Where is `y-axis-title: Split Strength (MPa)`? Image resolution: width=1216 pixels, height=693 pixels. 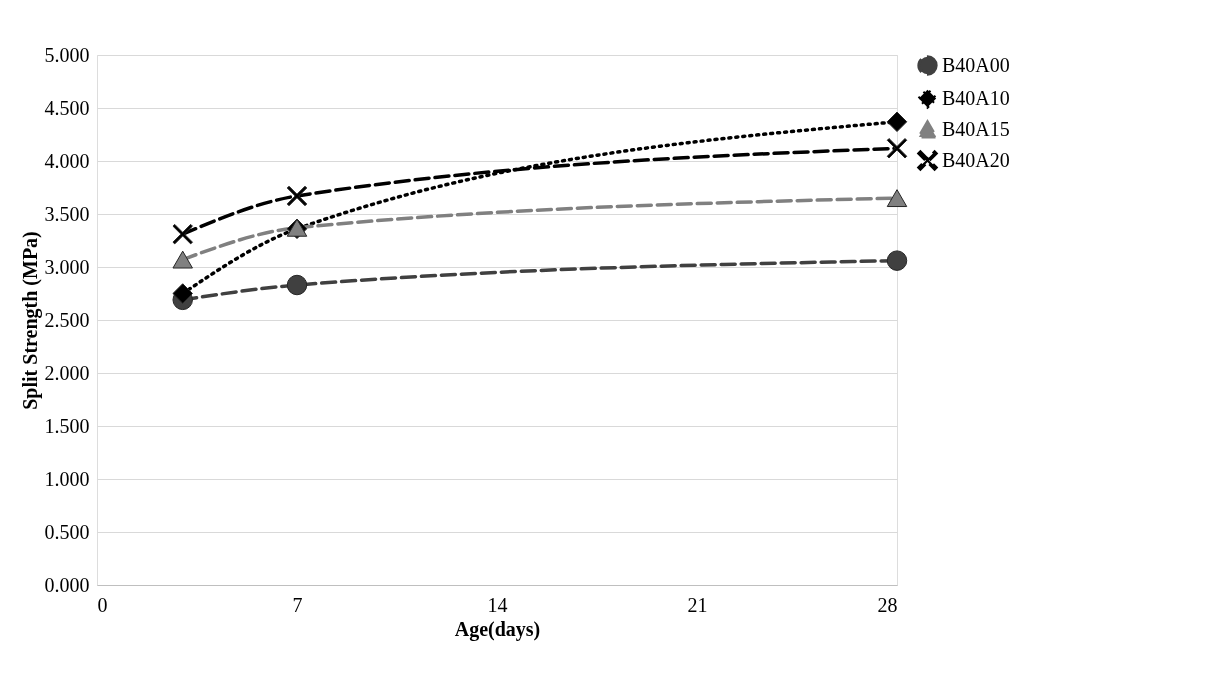
y-axis-title: Split Strength (MPa) is located at coordinates (30, 320).